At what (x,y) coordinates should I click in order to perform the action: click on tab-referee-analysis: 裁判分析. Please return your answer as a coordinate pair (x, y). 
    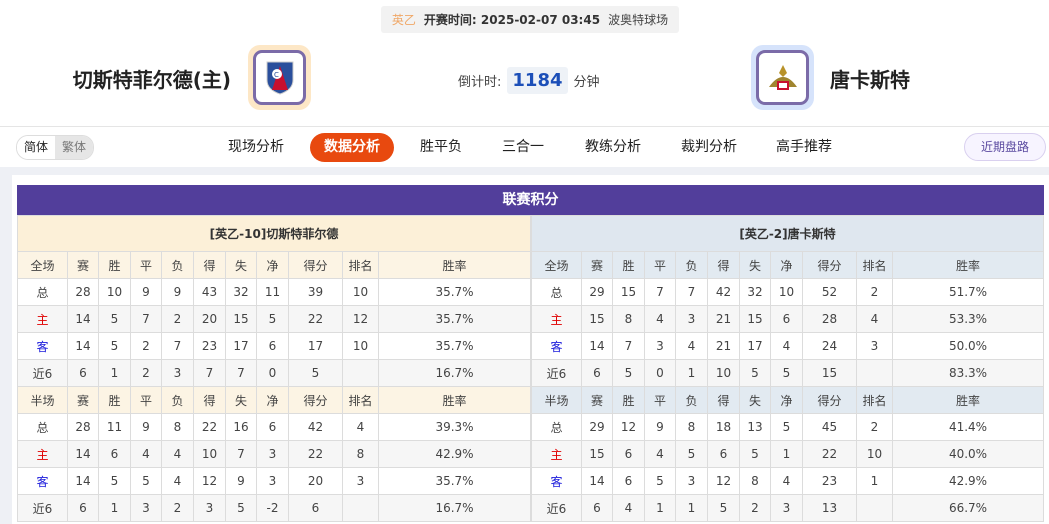
    Looking at the image, I should click on (709, 147).